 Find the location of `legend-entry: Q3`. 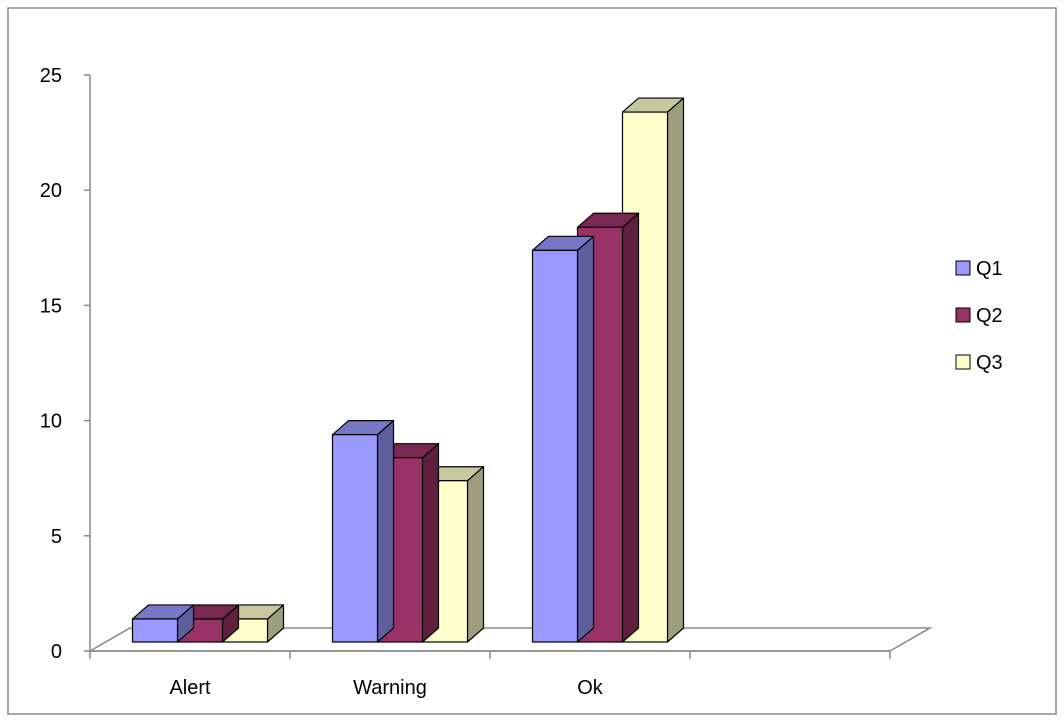

legend-entry: Q3 is located at coordinates (979, 363).